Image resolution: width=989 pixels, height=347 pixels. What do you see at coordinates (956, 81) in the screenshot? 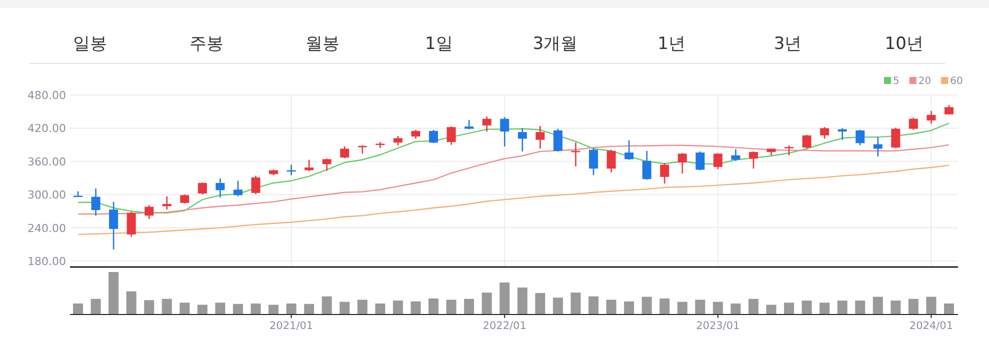
I see `legend-label: 60` at bounding box center [956, 81].